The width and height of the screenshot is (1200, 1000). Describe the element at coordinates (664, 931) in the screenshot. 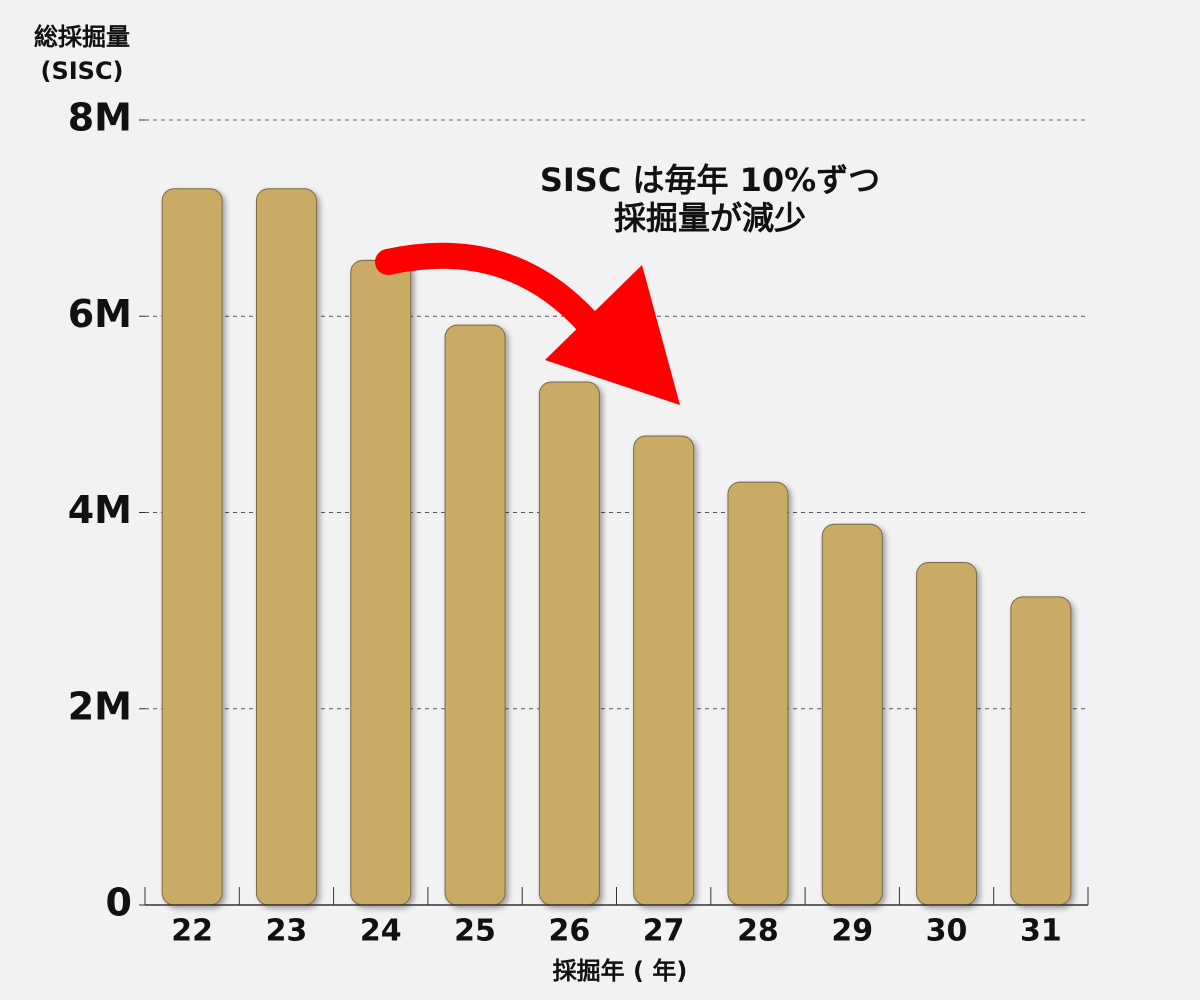

I see `x-tick-label: 27` at that location.